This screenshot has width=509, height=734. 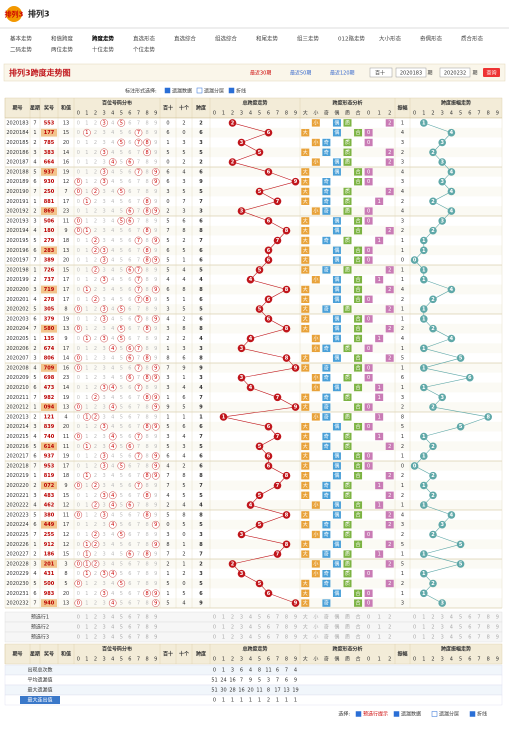 I want to click on nav-link: 基本走势, so click(x=21, y=39).